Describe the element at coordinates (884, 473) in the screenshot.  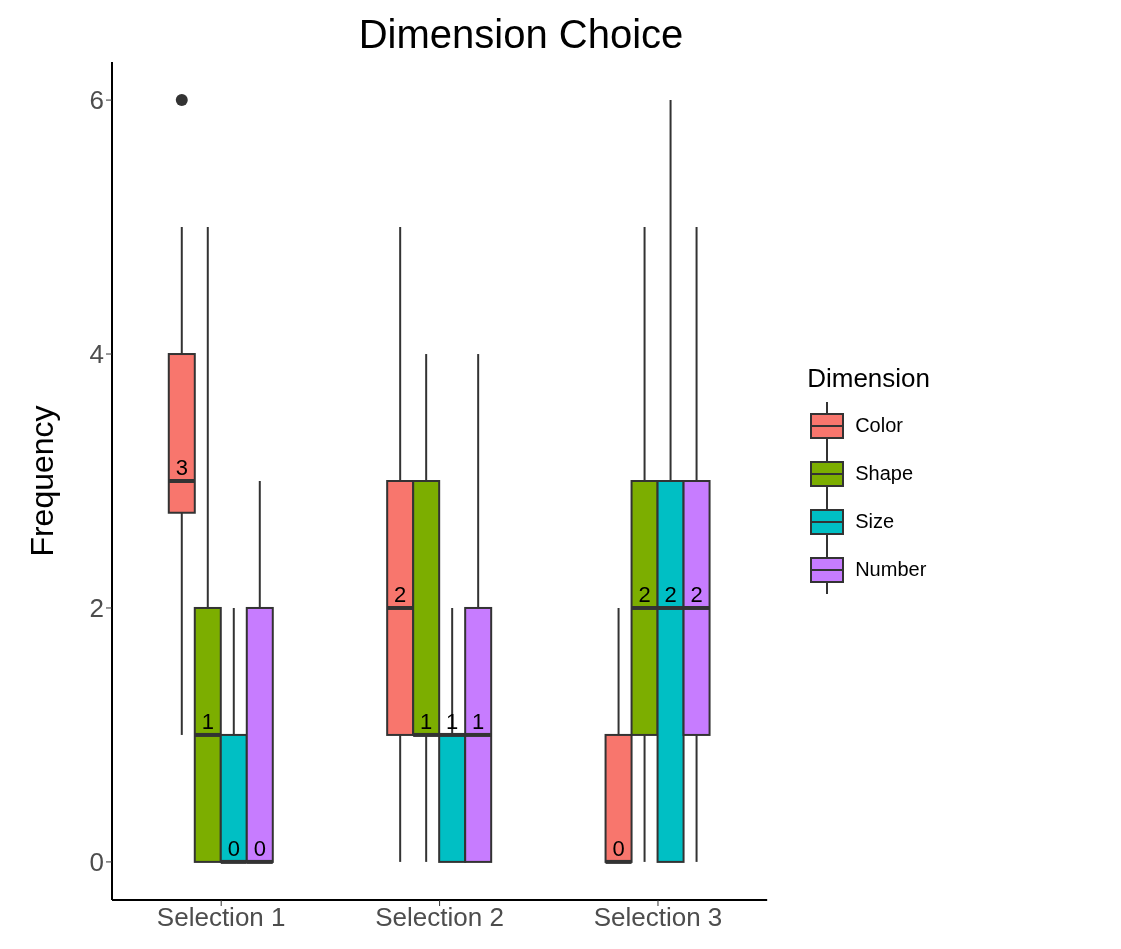
I see `legend-label: Shape` at that location.